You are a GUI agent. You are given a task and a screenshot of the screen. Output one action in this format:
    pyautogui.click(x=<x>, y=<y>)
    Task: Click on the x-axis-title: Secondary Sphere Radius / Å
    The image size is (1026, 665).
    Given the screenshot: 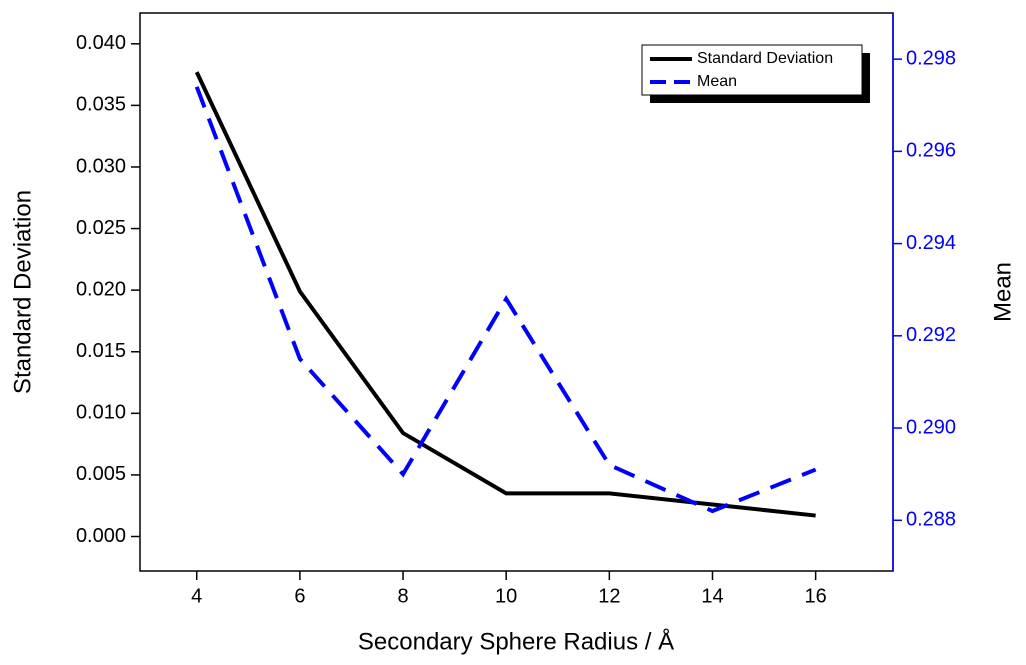 What is the action you would take?
    pyautogui.click(x=516, y=641)
    